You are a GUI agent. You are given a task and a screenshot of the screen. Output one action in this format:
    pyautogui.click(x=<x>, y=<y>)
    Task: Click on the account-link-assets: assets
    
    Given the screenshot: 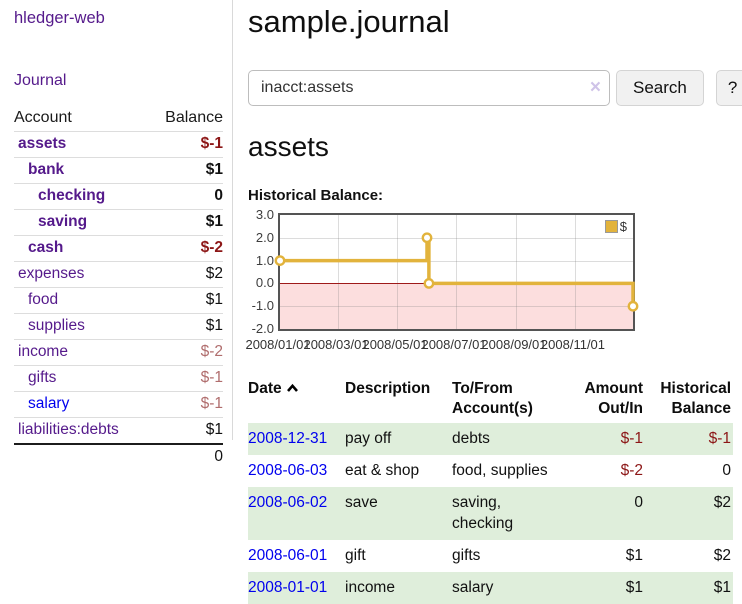 What is the action you would take?
    pyautogui.click(x=42, y=143)
    